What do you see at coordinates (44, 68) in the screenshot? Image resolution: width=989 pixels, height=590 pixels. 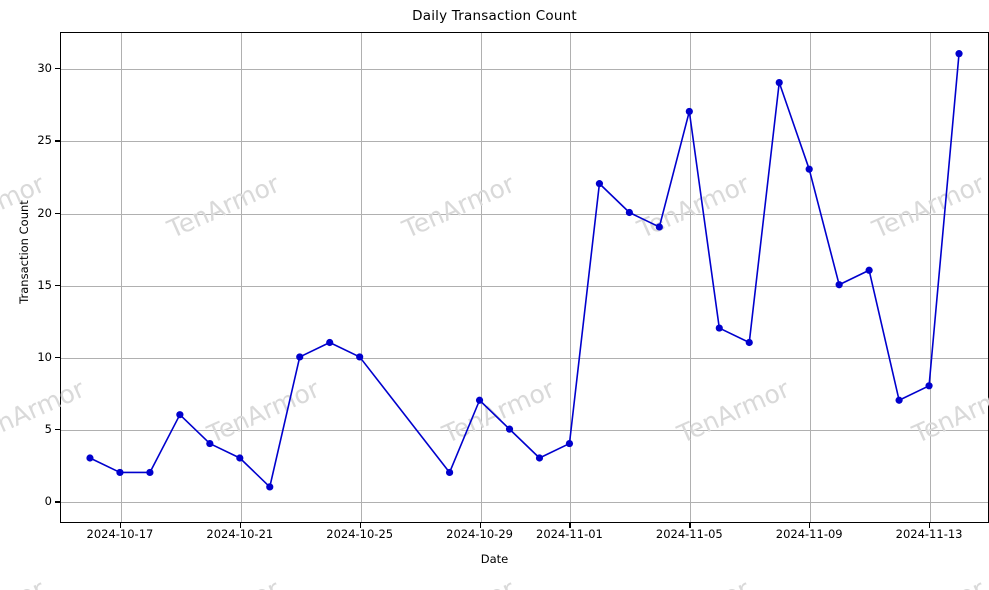 I see `y-tick-label: 30` at bounding box center [44, 68].